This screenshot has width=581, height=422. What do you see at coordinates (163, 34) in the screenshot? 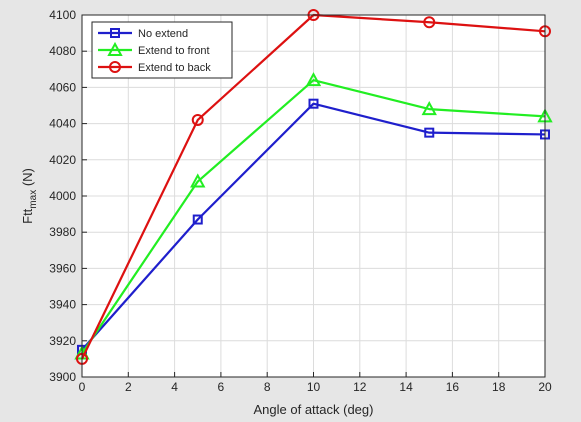
I see `legend-label: No extend` at bounding box center [163, 34].